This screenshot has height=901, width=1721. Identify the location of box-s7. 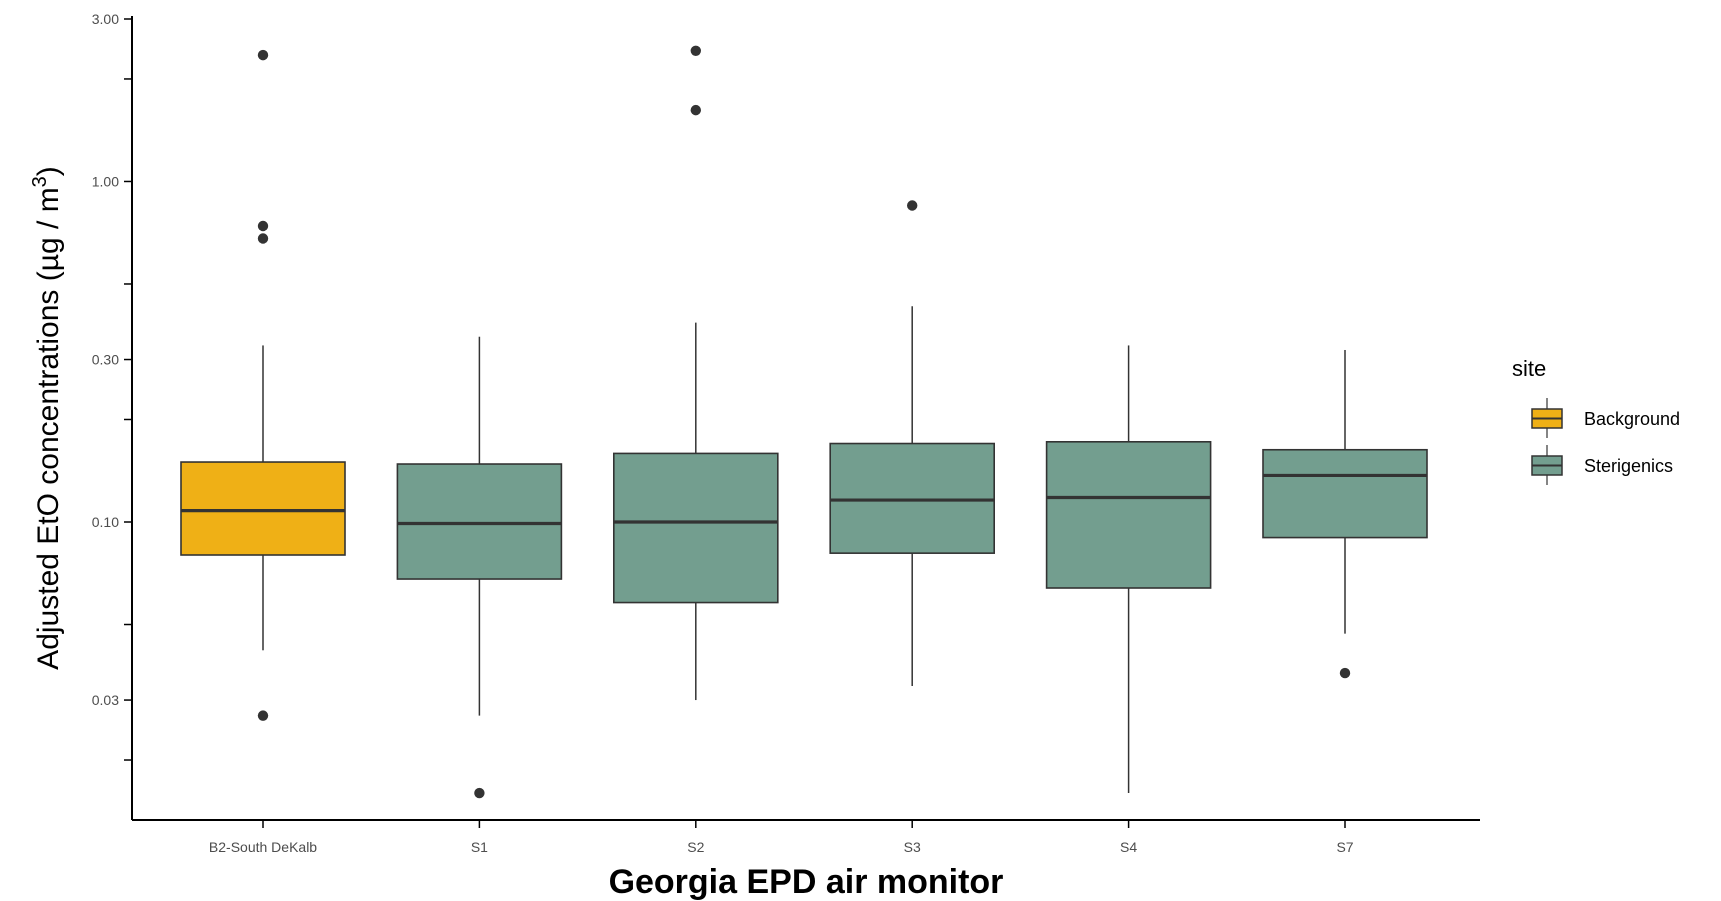
(1345, 514).